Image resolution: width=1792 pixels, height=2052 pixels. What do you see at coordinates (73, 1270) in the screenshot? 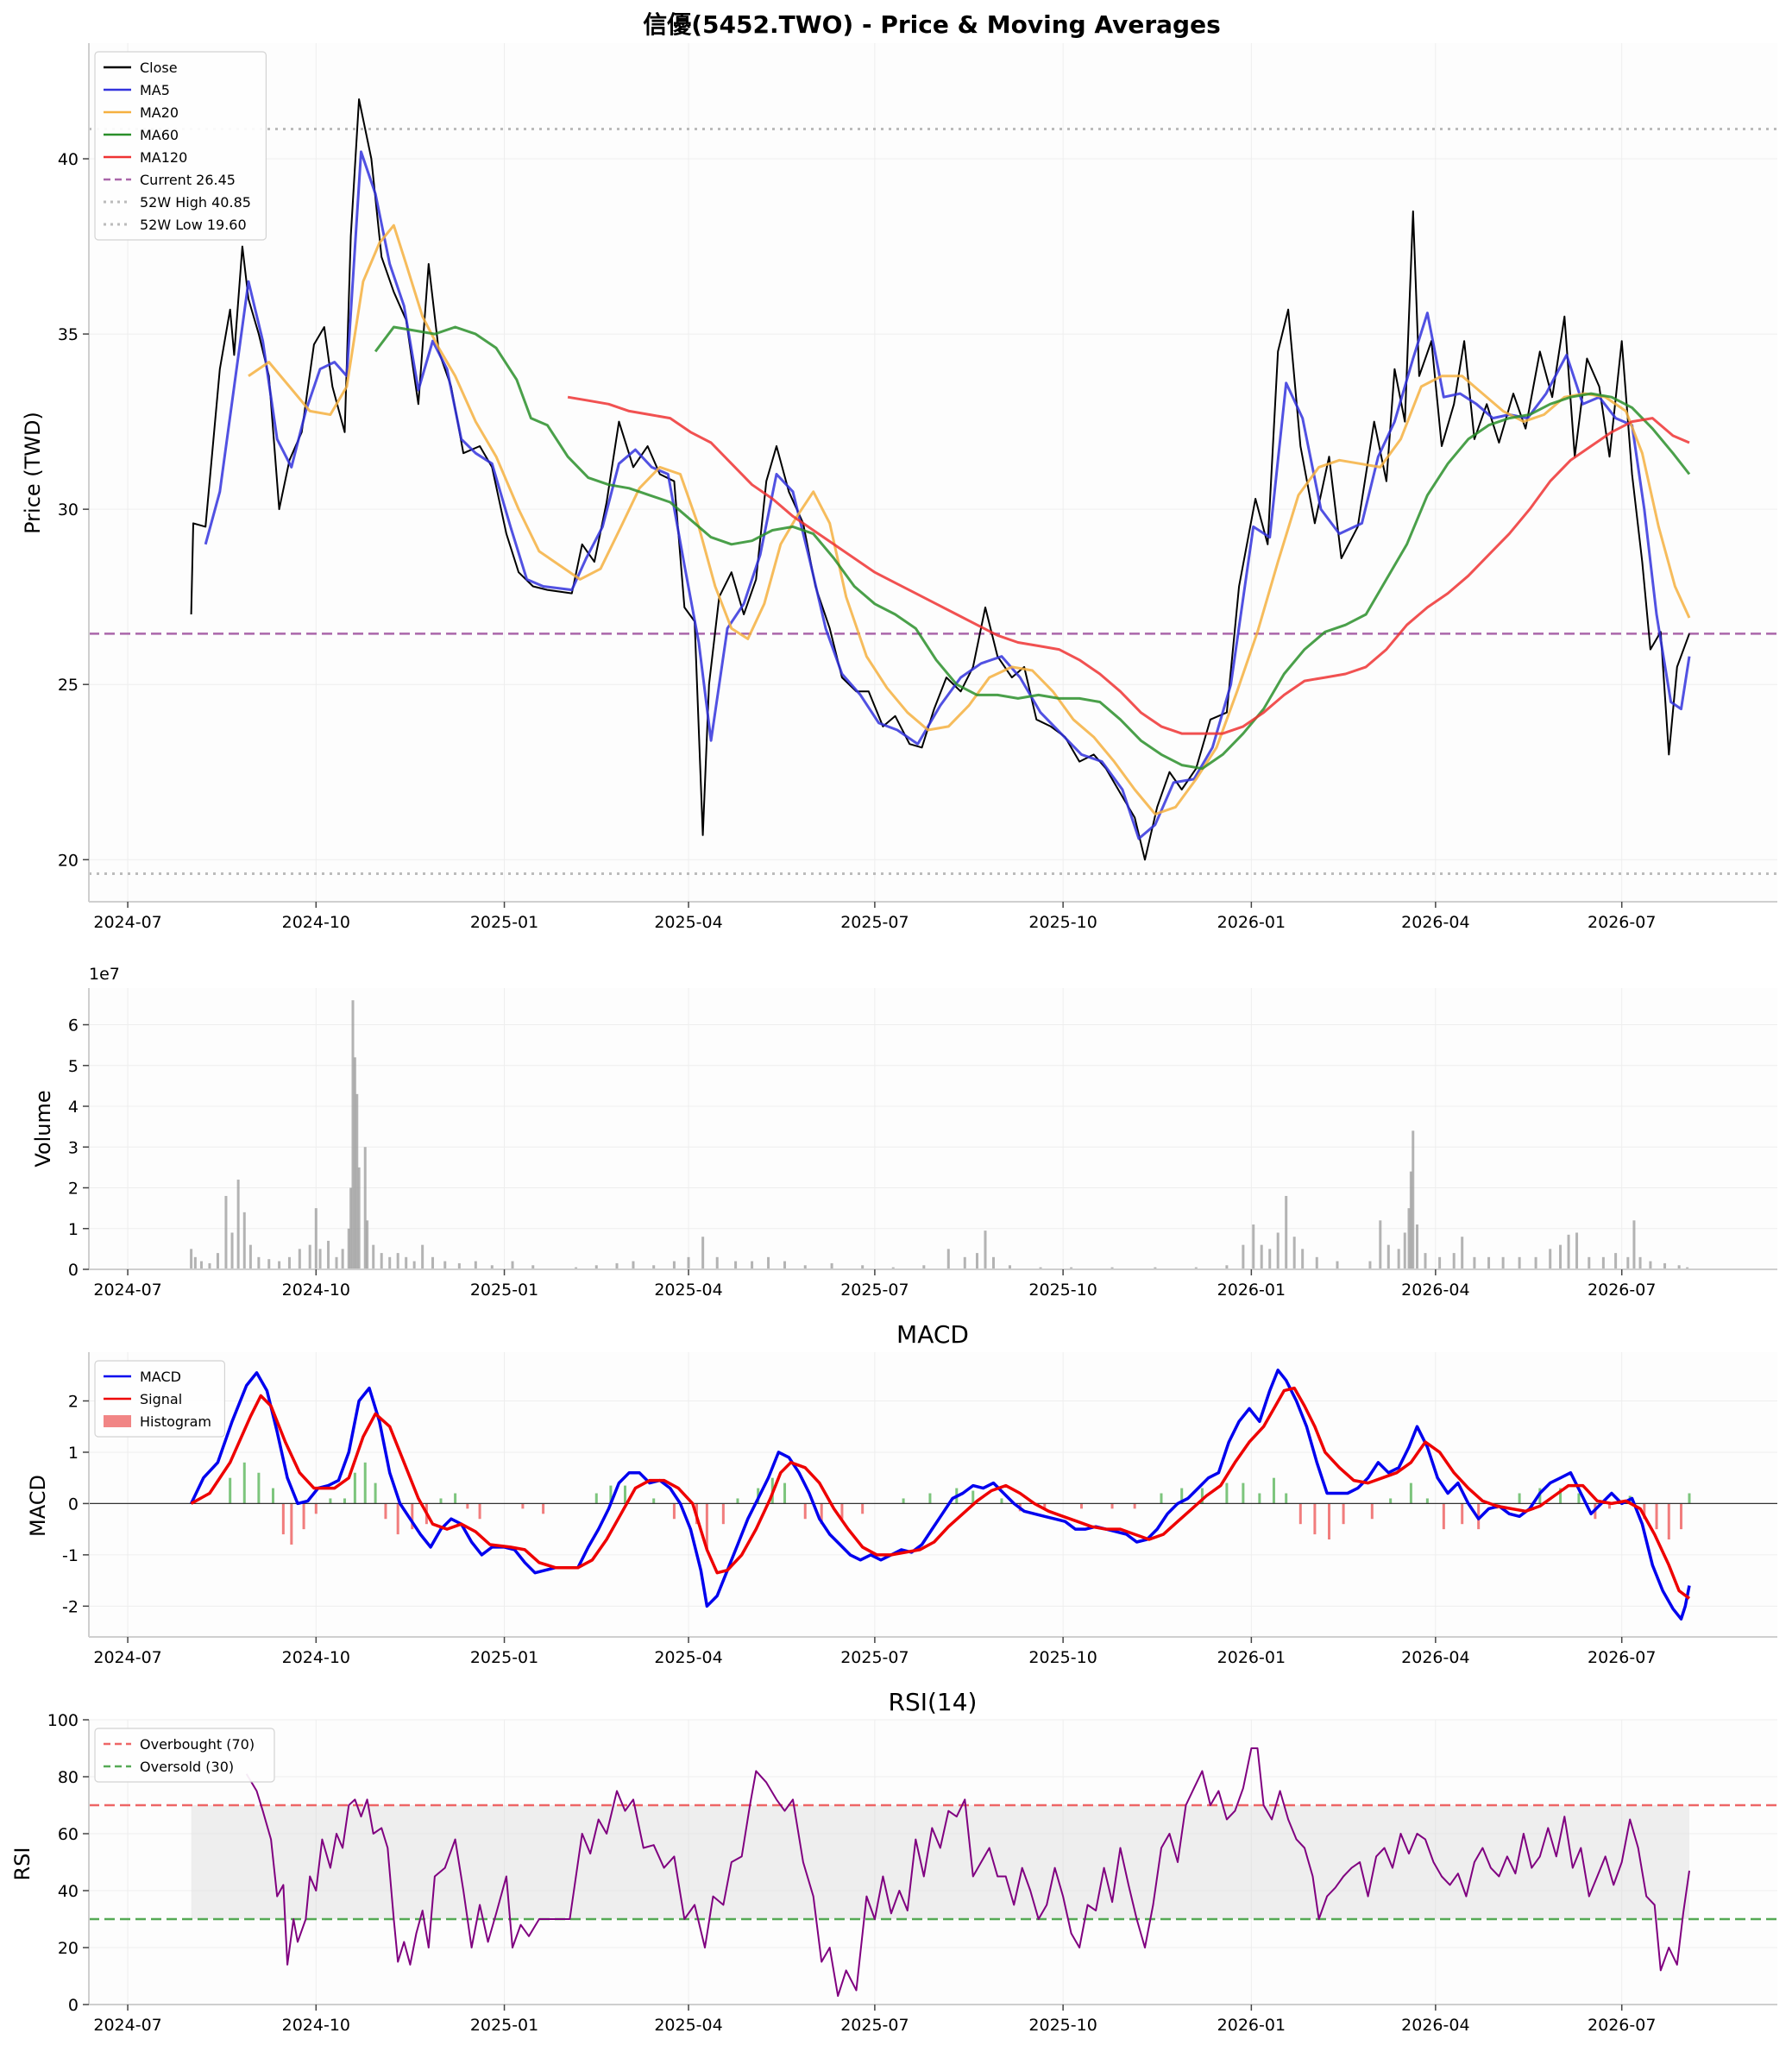
I see `y-tick-label: 0` at bounding box center [73, 1270].